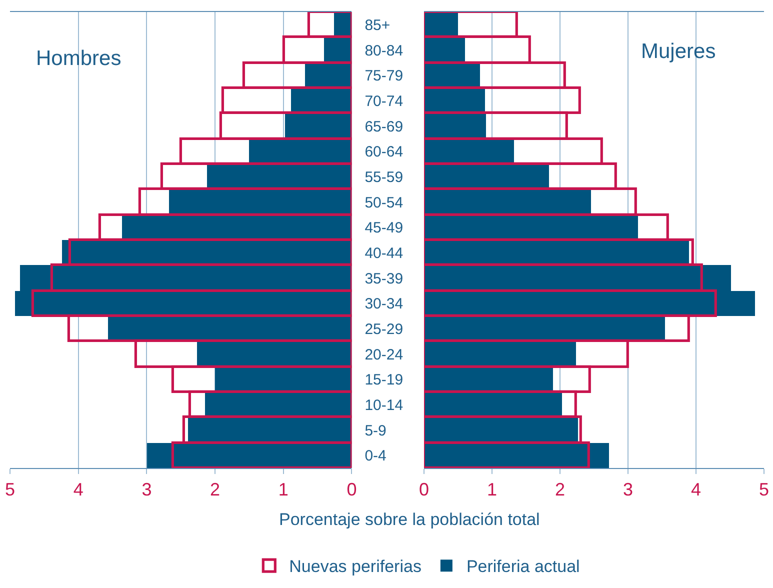 This screenshot has height=588, width=773. Describe the element at coordinates (355, 566) in the screenshot. I see `legend-label: Nuevas periferias` at that location.